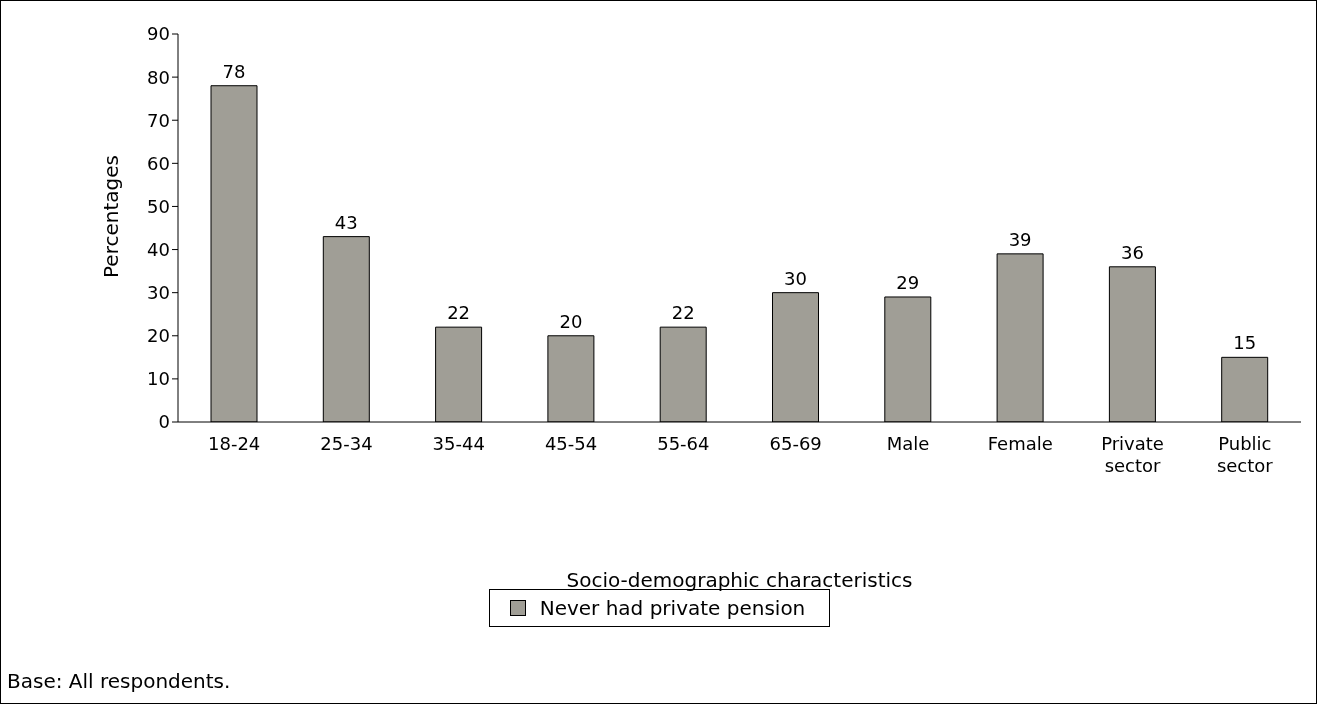 The image size is (1317, 704). Describe the element at coordinates (1132, 252) in the screenshot. I see `data-label: 36` at that location.